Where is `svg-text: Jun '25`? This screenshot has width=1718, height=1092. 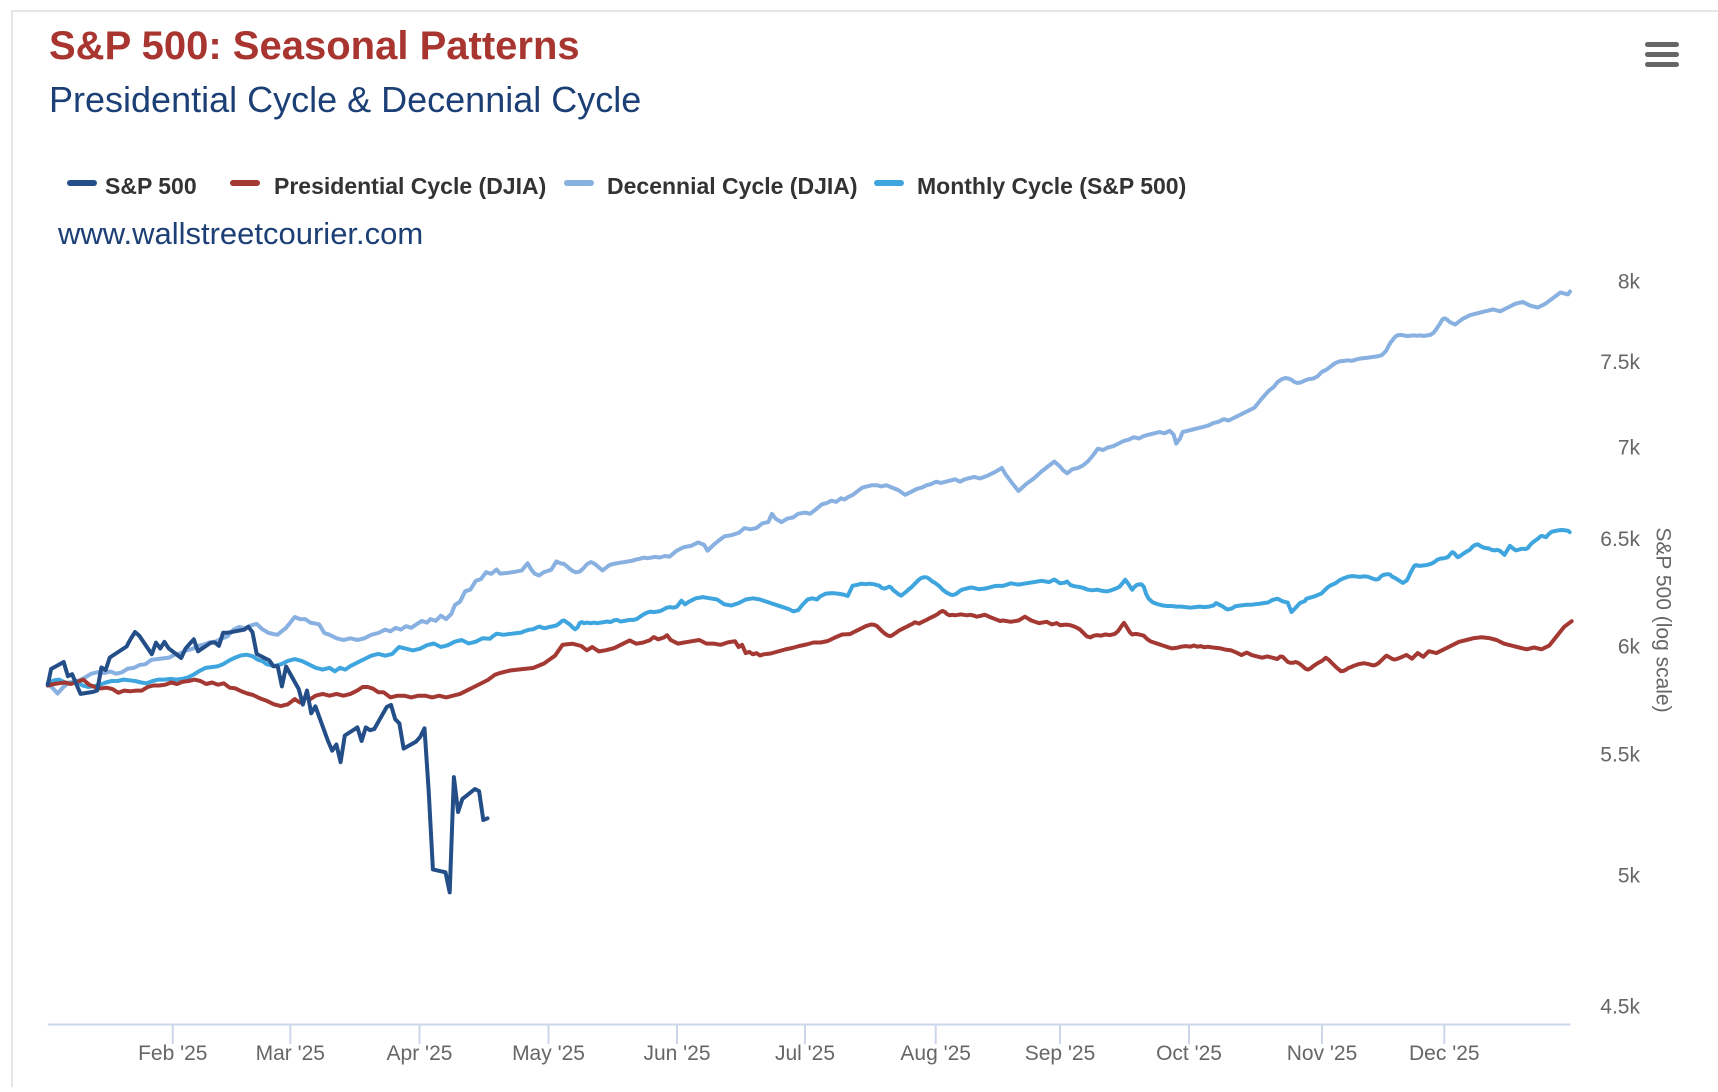
svg-text: Jun '25 is located at coordinates (676, 1053).